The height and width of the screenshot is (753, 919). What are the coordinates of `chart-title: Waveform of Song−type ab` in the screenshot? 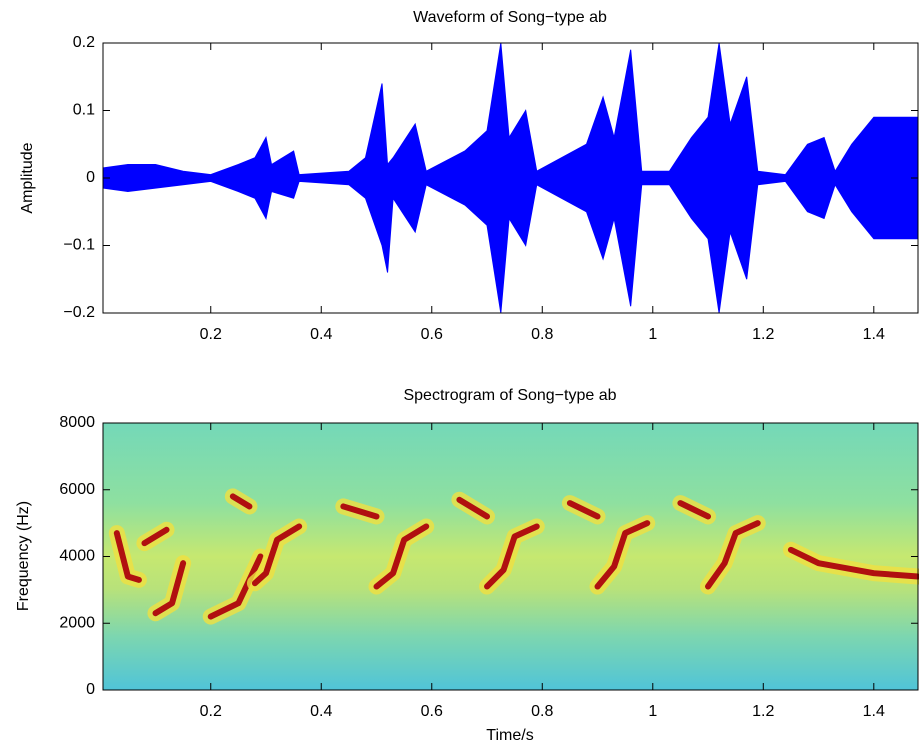 It's located at (510, 17).